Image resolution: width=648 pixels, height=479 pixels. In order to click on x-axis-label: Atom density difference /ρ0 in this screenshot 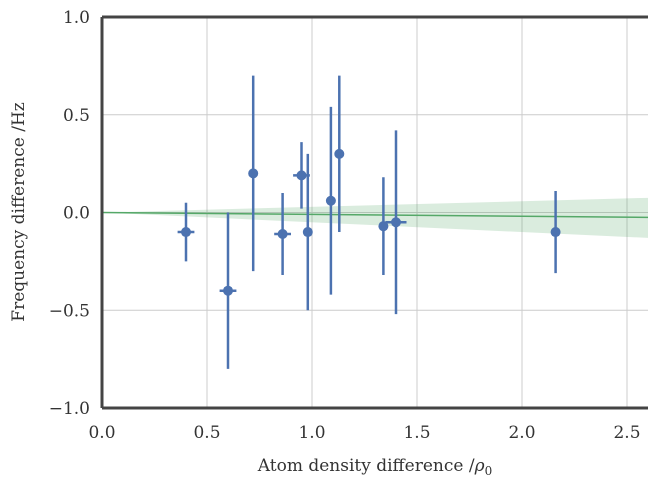, I will do `click(374, 467)`.